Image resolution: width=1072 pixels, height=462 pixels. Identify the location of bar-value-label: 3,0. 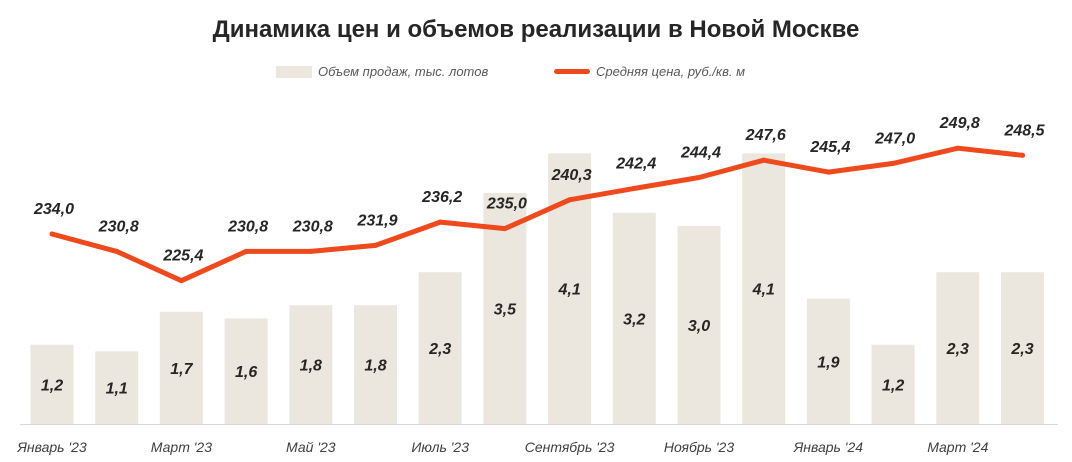
(699, 326).